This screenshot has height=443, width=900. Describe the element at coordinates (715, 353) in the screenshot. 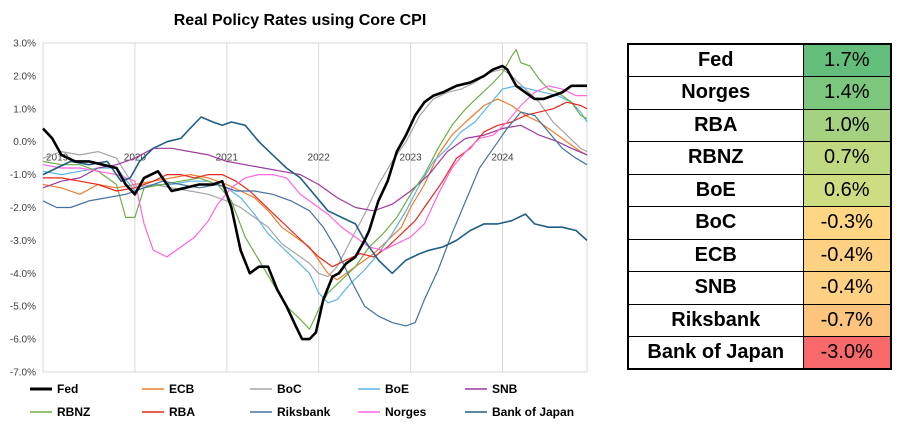

I see `bank-name-cell: Bank of Japan` at that location.